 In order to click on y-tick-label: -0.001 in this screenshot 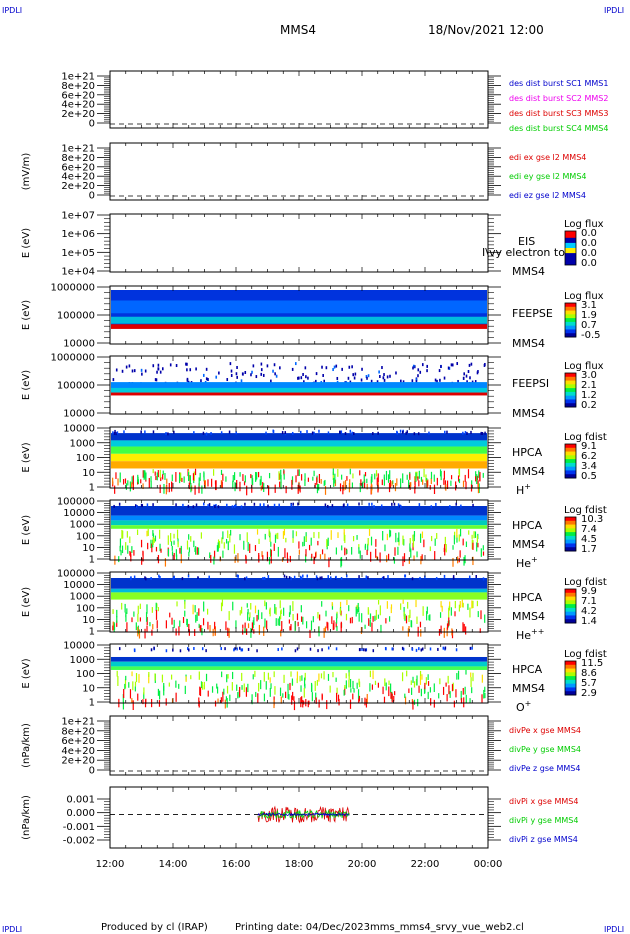, I will do `click(79, 827)`.